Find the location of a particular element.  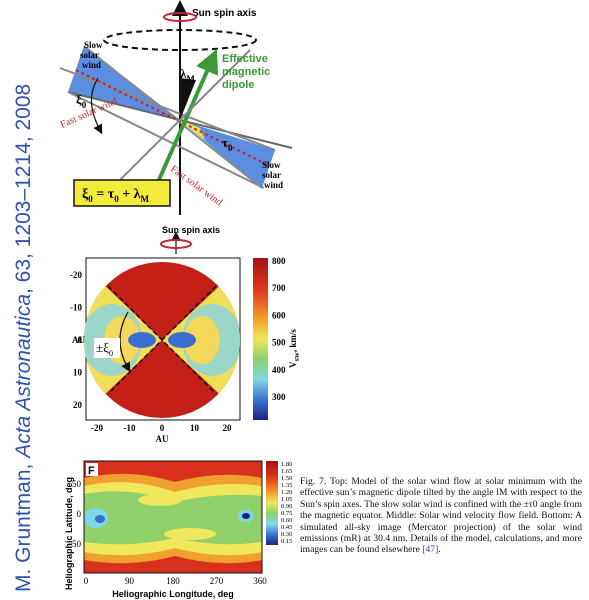

colorbar-tick-label: 1.65 is located at coordinates (286, 471).